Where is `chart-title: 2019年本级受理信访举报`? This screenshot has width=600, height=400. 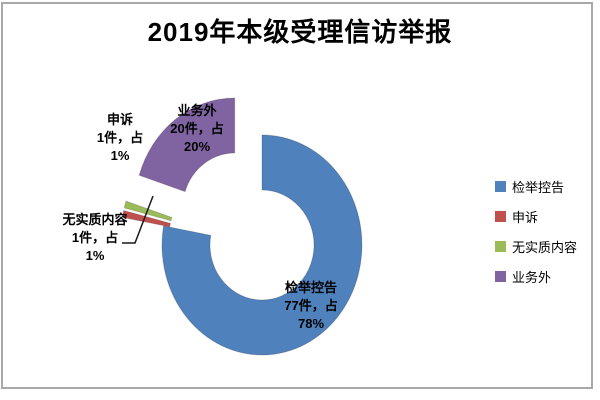
chart-title: 2019年本级受理信访举报 is located at coordinates (300, 32).